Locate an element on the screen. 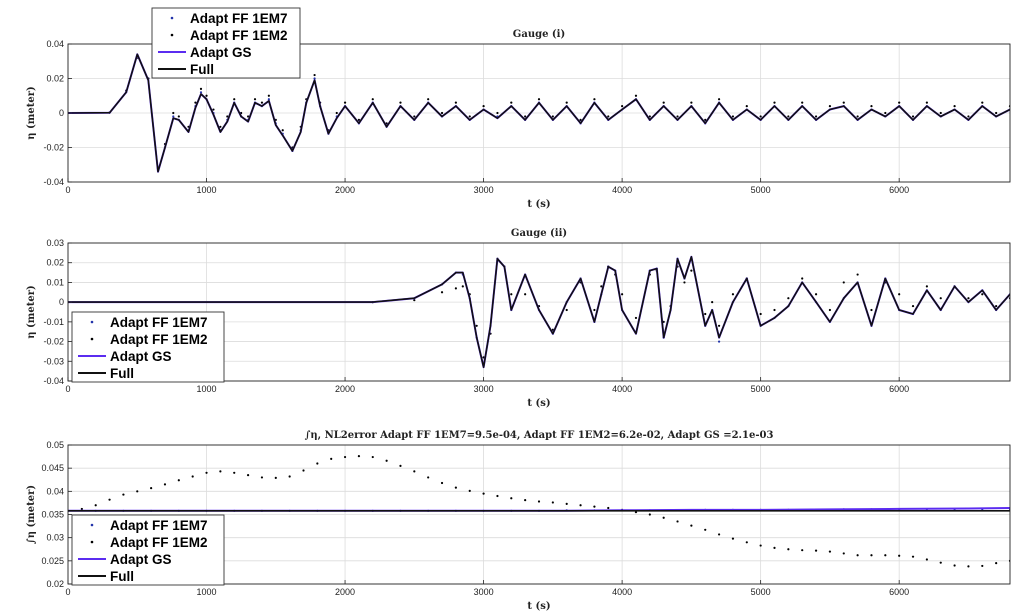  y-tick-label: 0.025 is located at coordinates (52, 561).